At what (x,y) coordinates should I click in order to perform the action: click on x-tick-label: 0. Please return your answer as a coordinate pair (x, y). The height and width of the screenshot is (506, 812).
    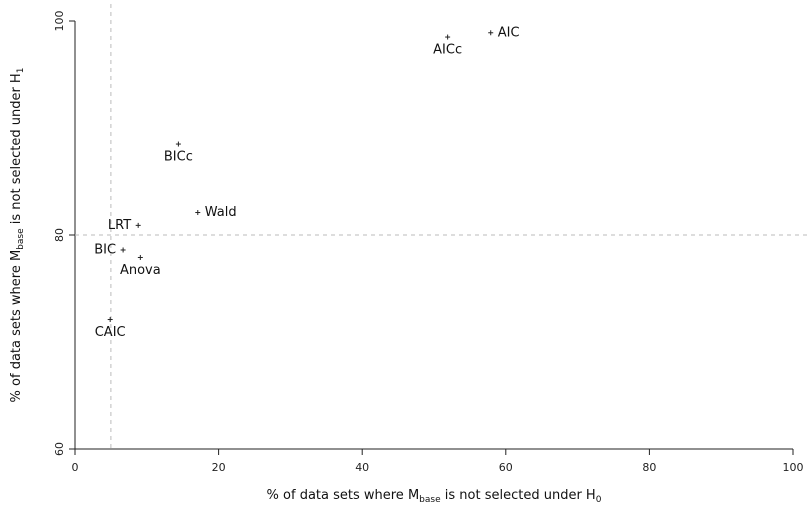
    Looking at the image, I should click on (75, 467).